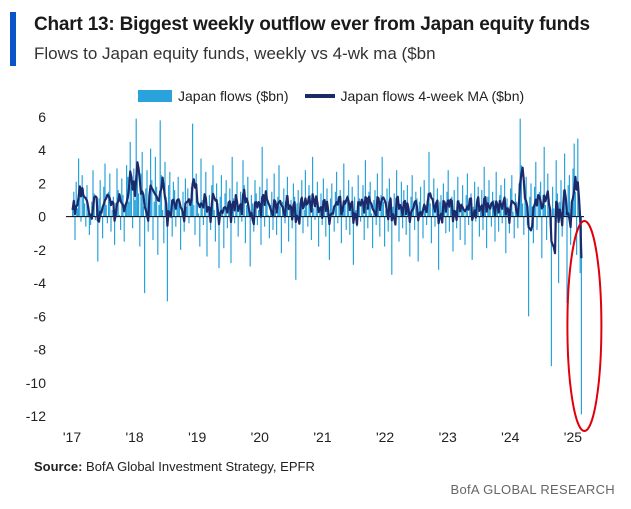 The width and height of the screenshot is (631, 509). Describe the element at coordinates (134, 437) in the screenshot. I see `x-tick-label: '18` at that location.